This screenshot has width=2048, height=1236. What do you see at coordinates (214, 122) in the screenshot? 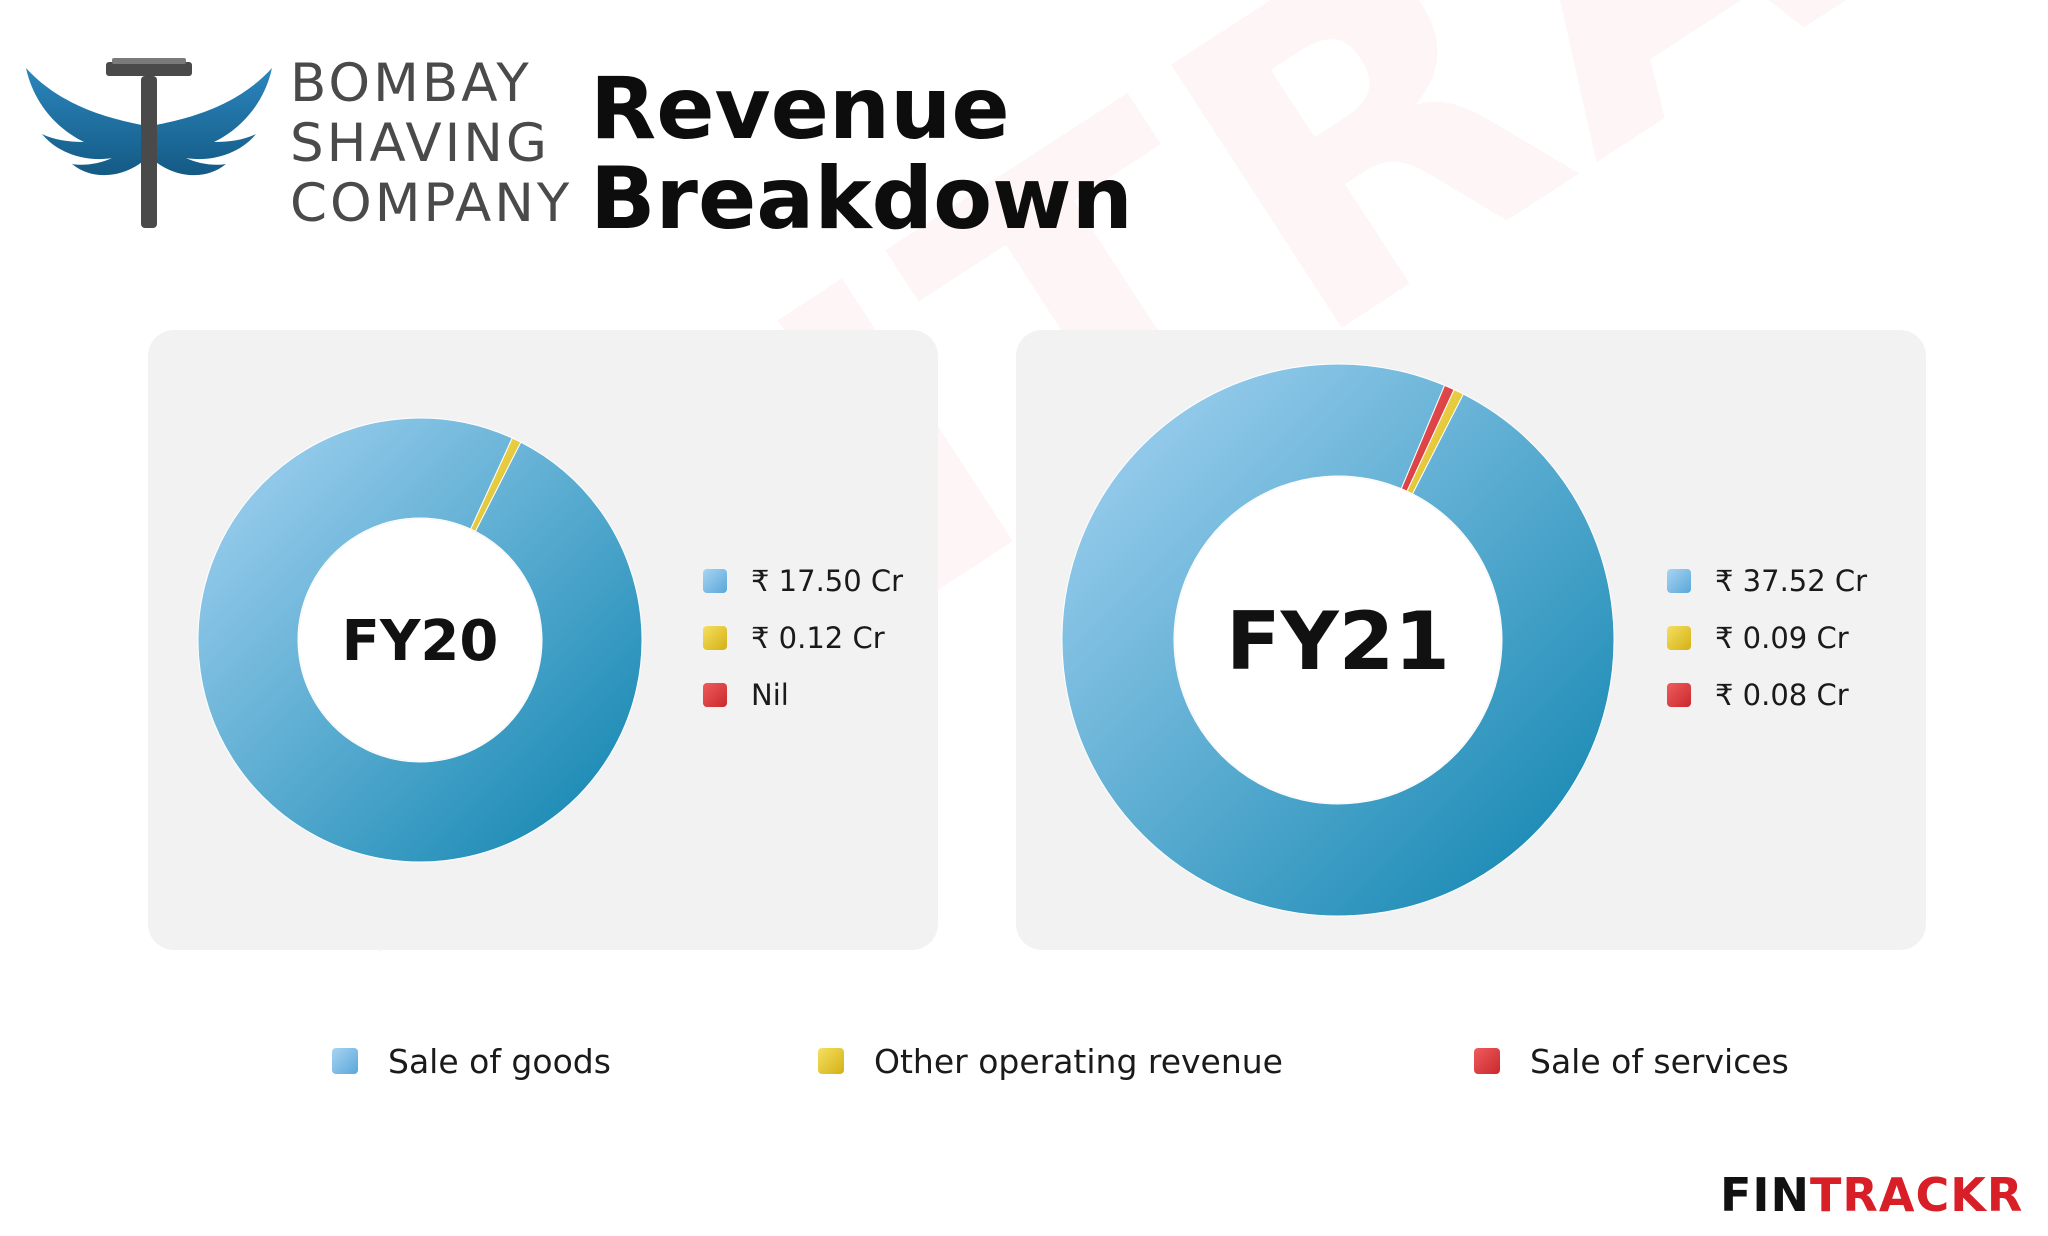
I see `right-wing` at bounding box center [214, 122].